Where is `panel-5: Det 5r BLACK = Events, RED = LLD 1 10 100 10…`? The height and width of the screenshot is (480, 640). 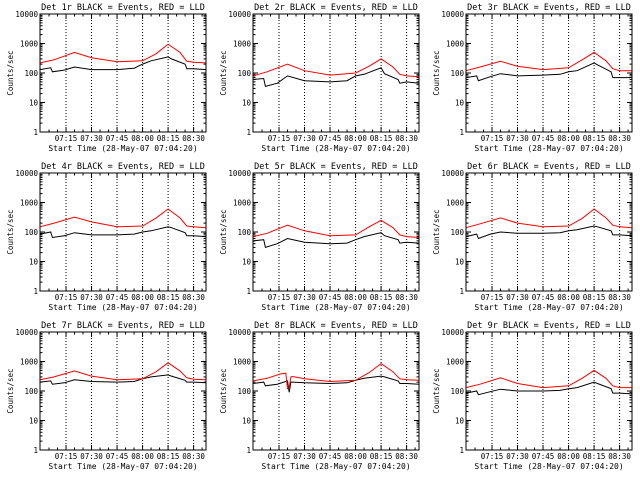 panel-5: Det 5r BLACK = Events, RED = LLD 1 10 100 10… is located at coordinates (319, 237).